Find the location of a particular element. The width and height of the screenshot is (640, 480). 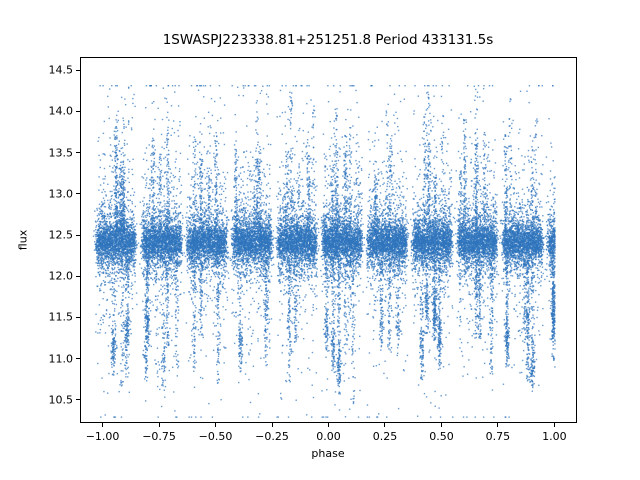

x-tick-label: 1.00 is located at coordinates (554, 436).